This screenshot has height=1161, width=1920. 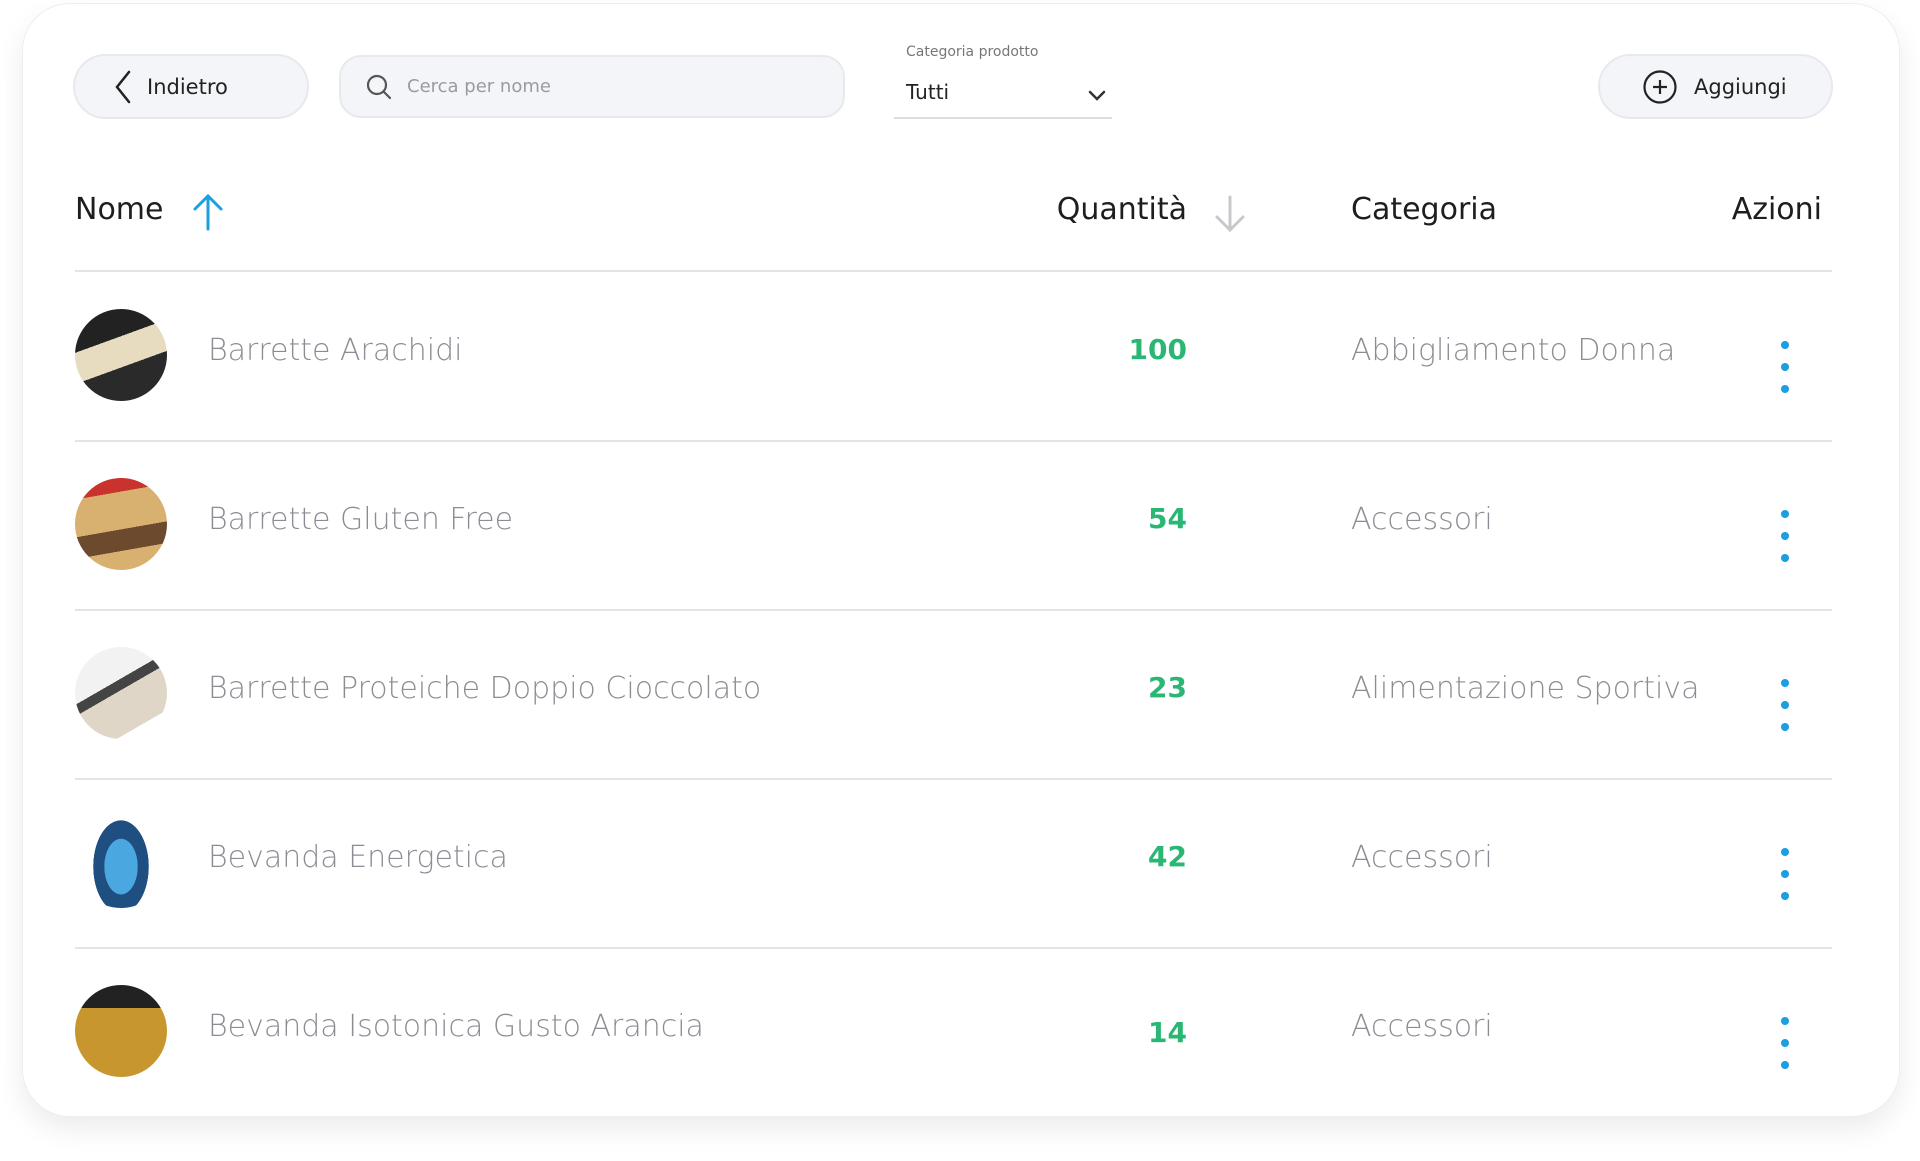 What do you see at coordinates (456, 1026) in the screenshot?
I see `product-name: Bevanda Isotonica Gusto Arancia` at bounding box center [456, 1026].